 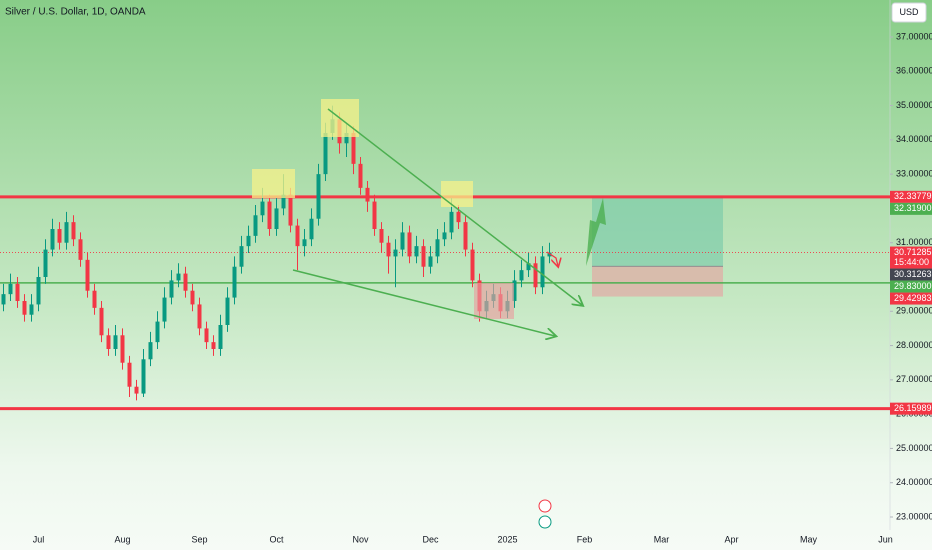 I want to click on x-tick-label: Feb, so click(x=585, y=539).